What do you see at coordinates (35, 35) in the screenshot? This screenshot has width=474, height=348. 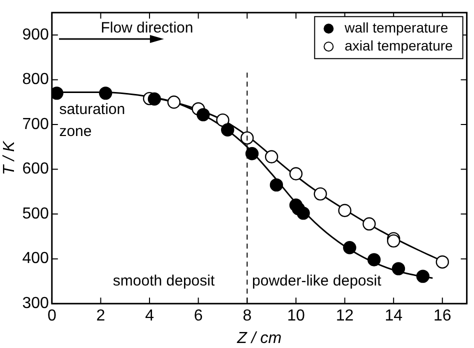 I see `y-tick-label: 900` at bounding box center [35, 35].